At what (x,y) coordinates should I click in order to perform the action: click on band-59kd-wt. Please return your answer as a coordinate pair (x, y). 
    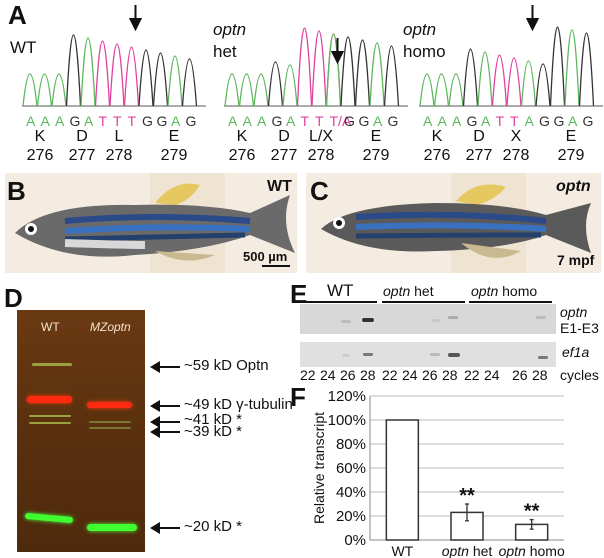
    Looking at the image, I should click on (52, 364).